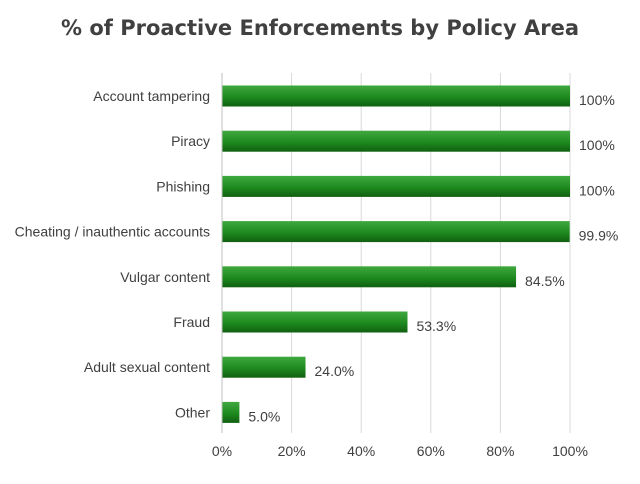  I want to click on data-label: 53.3%, so click(436, 326).